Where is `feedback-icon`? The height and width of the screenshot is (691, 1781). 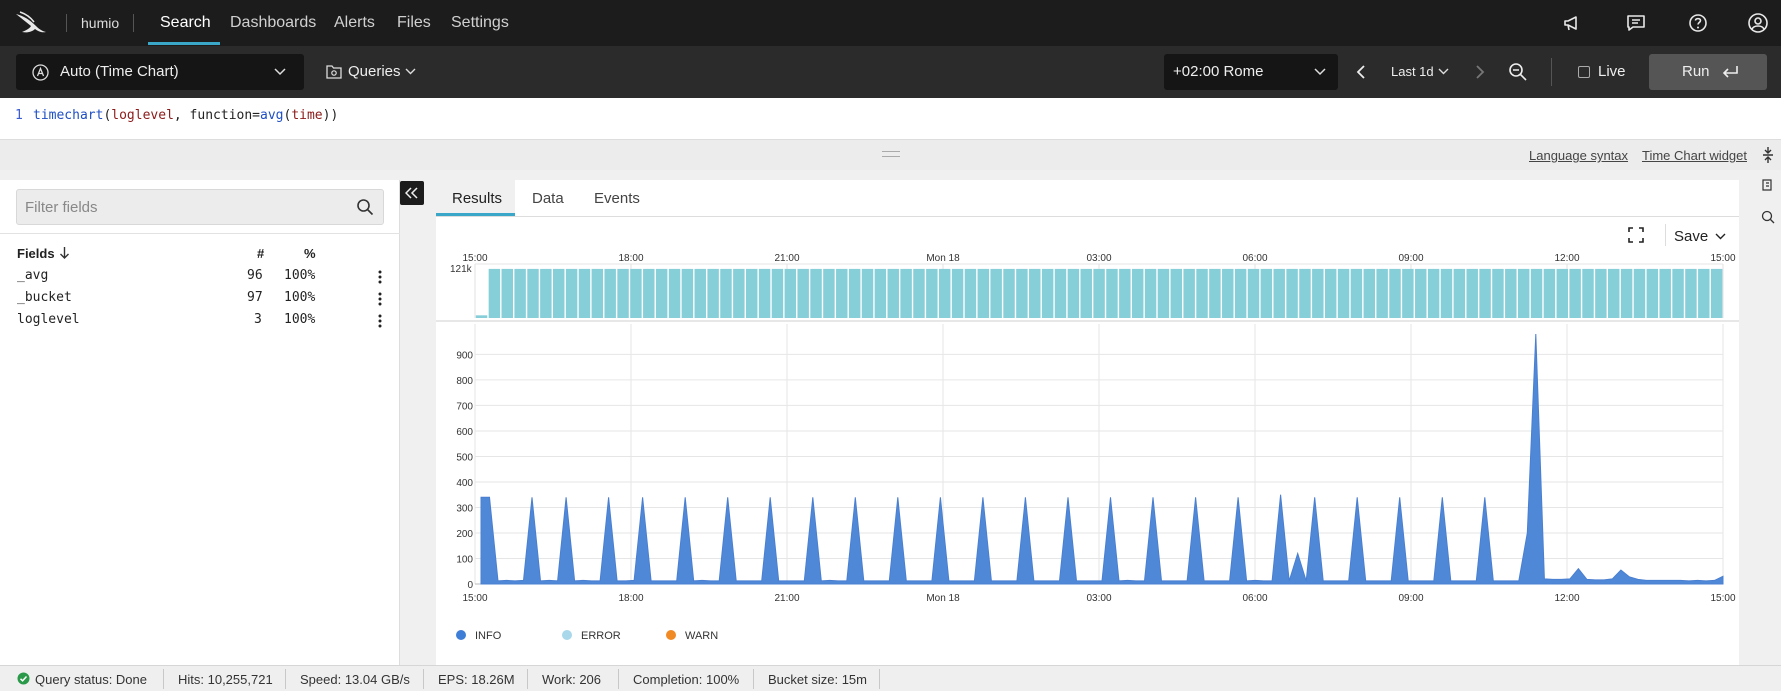 feedback-icon is located at coordinates (1636, 23).